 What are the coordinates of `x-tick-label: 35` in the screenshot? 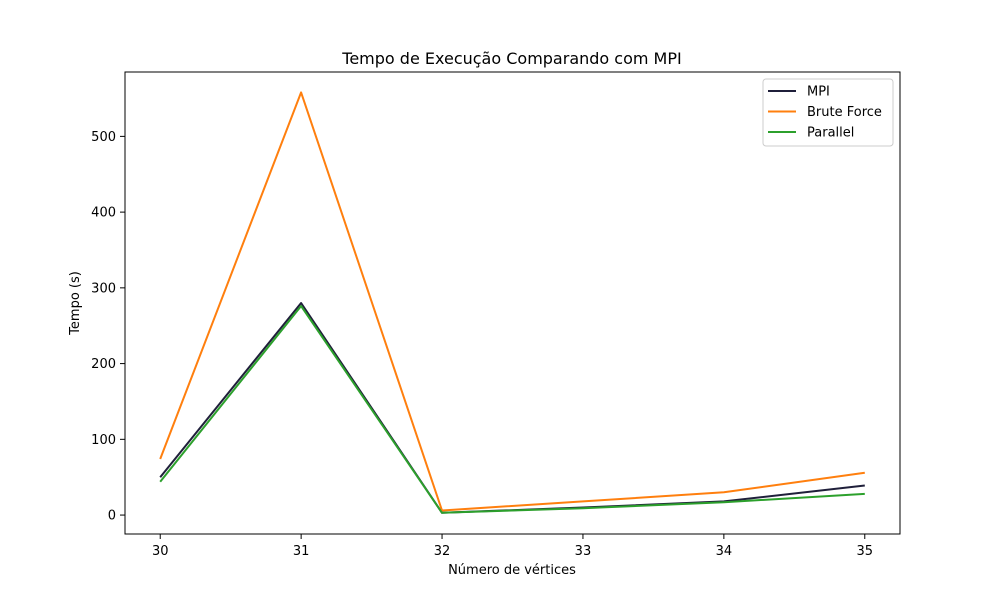 It's located at (864, 551).